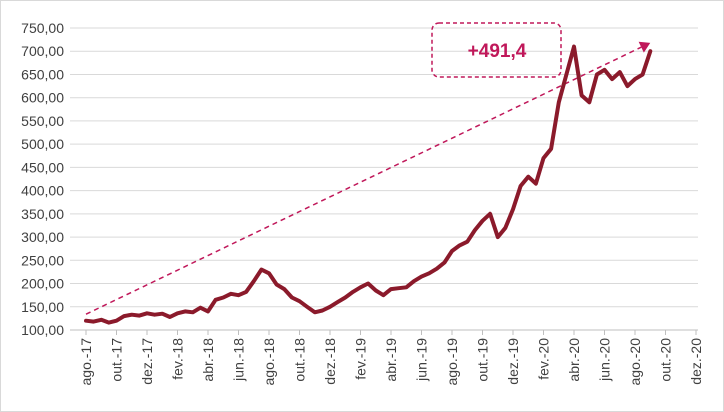 Image resolution: width=724 pixels, height=412 pixels. Describe the element at coordinates (208, 360) in the screenshot. I see `x-tick-label: abr.-18` at that location.